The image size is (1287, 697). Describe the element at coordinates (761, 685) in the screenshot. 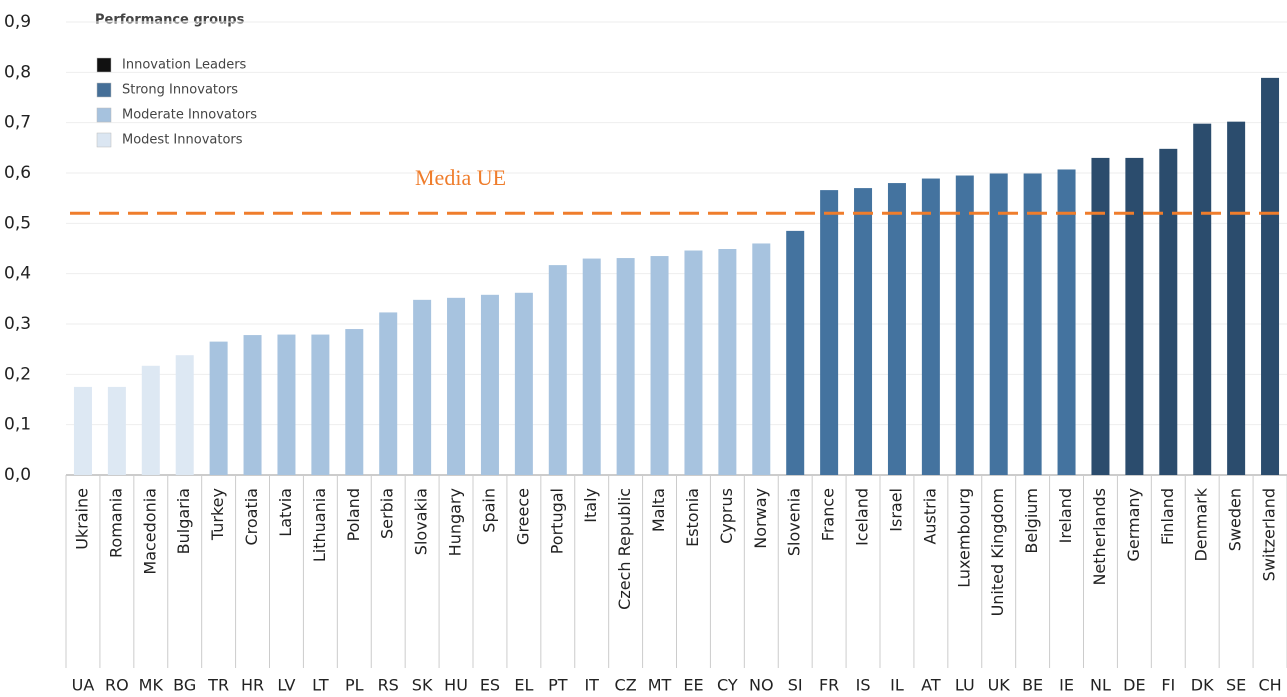

I see `x-code-label: NO` at that location.